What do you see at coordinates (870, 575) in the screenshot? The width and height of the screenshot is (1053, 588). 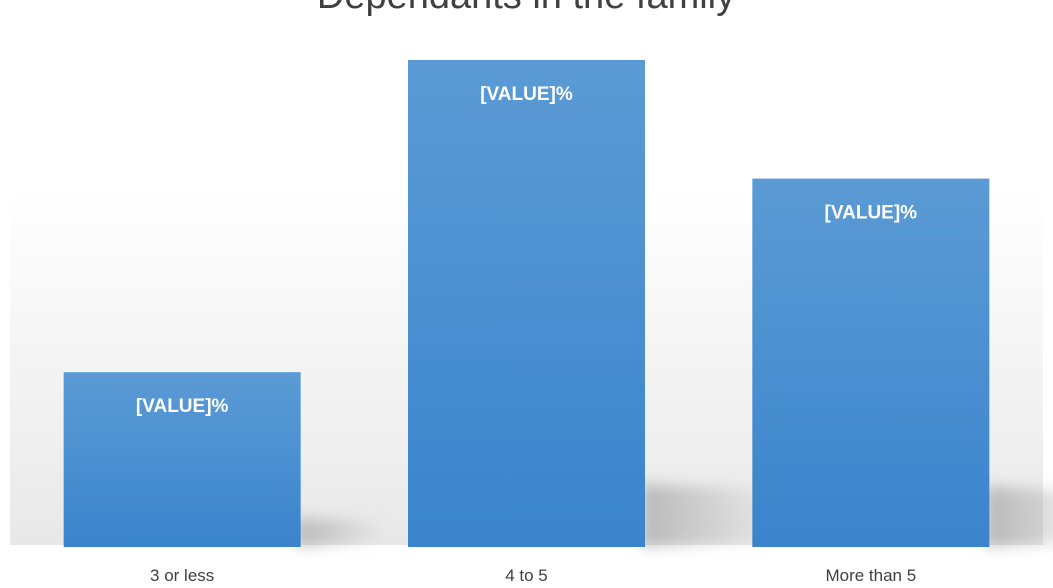 I see `x-tick-label-3: More than 5` at bounding box center [870, 575].